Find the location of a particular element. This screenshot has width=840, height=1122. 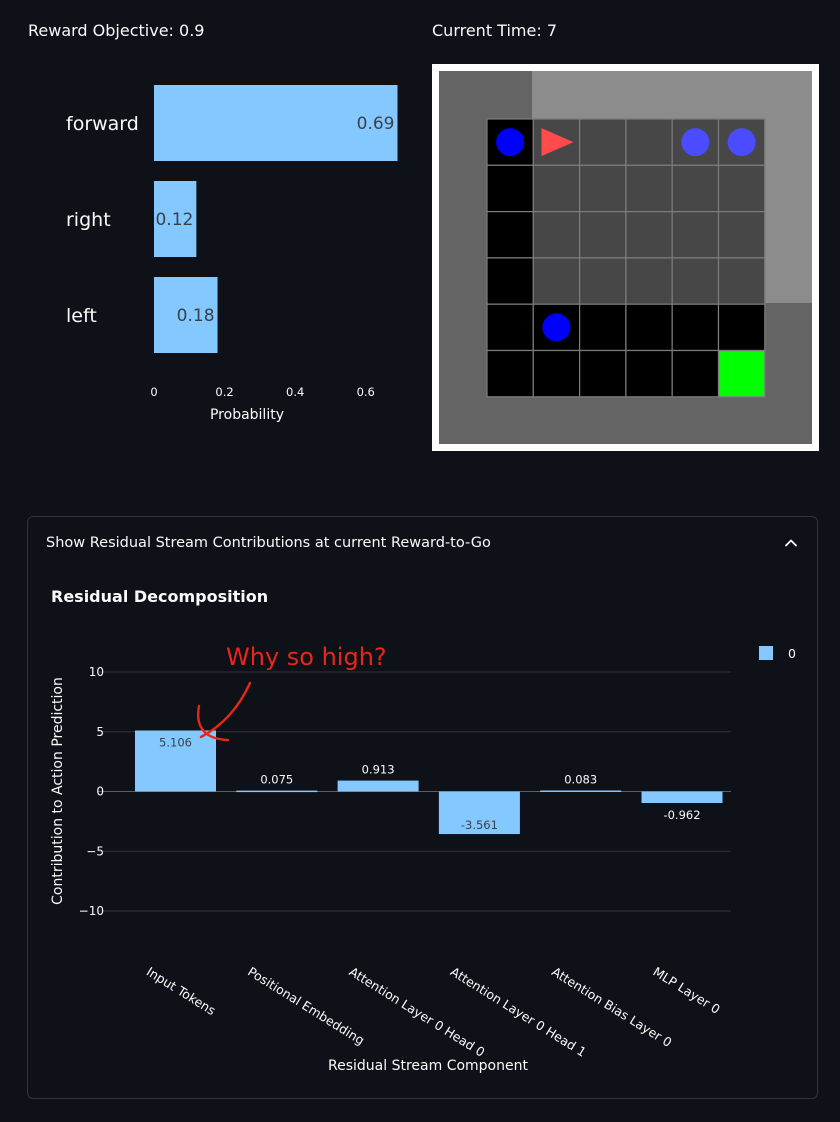

annotation-text: Why so high? is located at coordinates (306, 657).